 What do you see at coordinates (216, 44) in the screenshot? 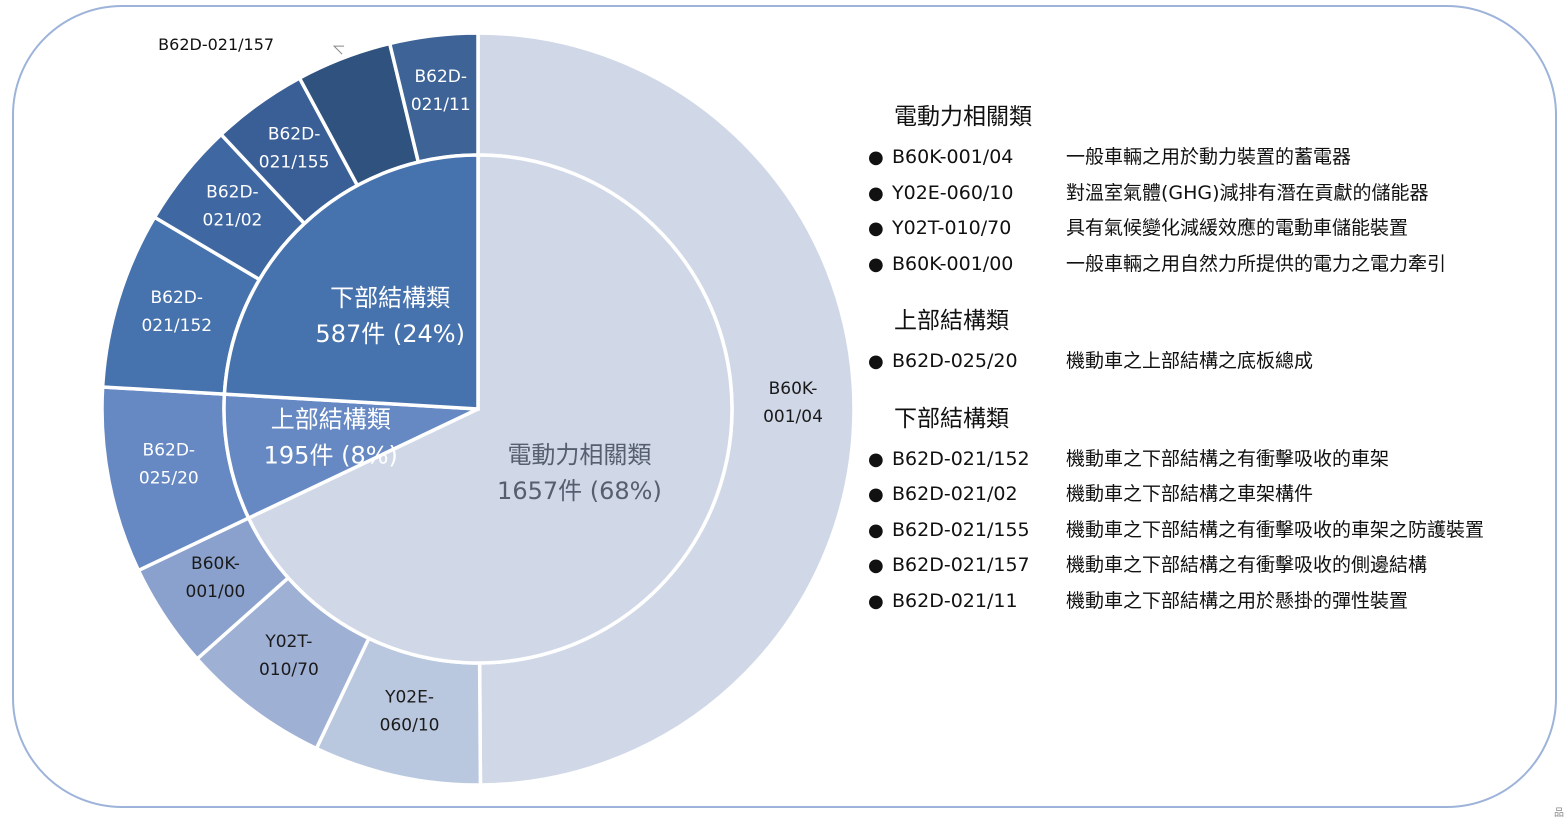
I see `outer-label-b62d-021-157: B62D-021/157` at bounding box center [216, 44].